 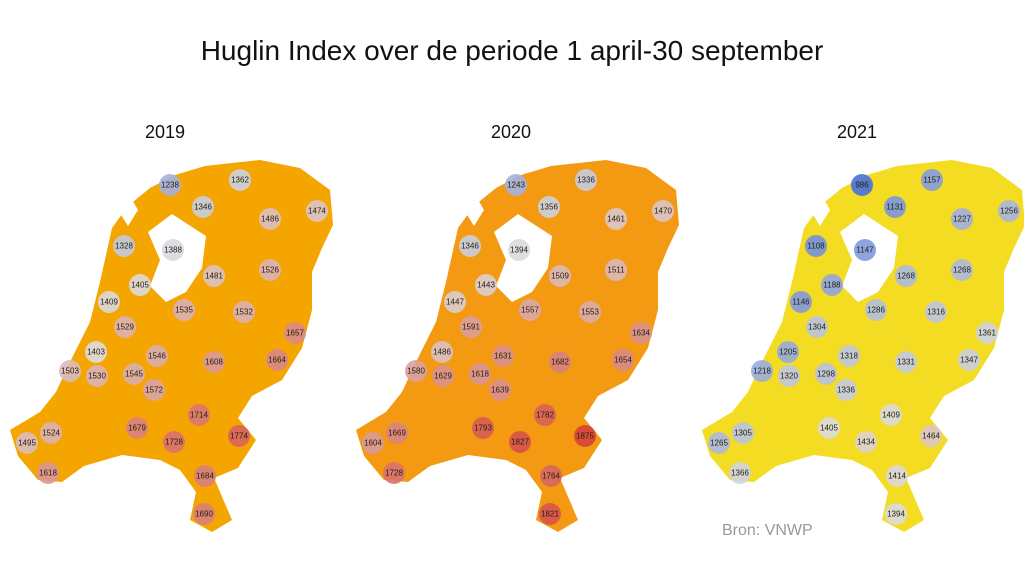 I want to click on map-year: 2021, so click(x=857, y=132).